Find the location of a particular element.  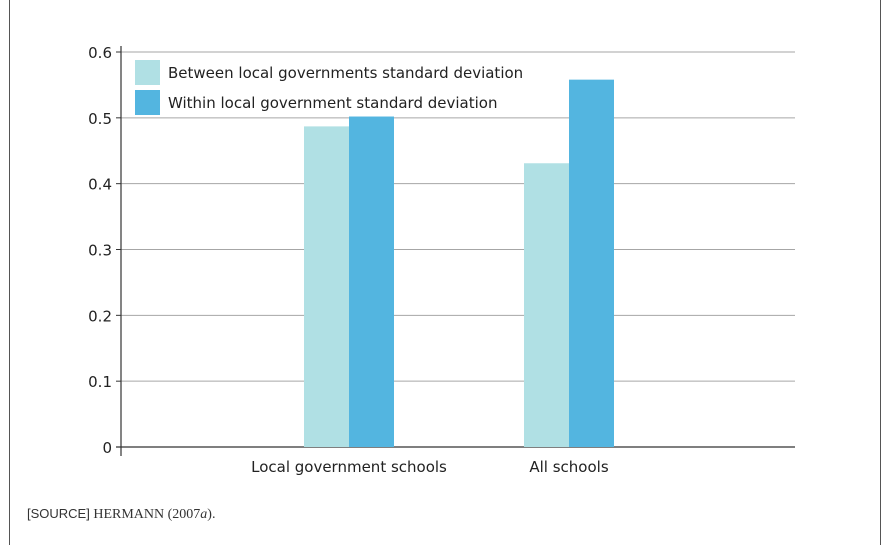

y-tick-label: 0.1 is located at coordinates (100, 382).